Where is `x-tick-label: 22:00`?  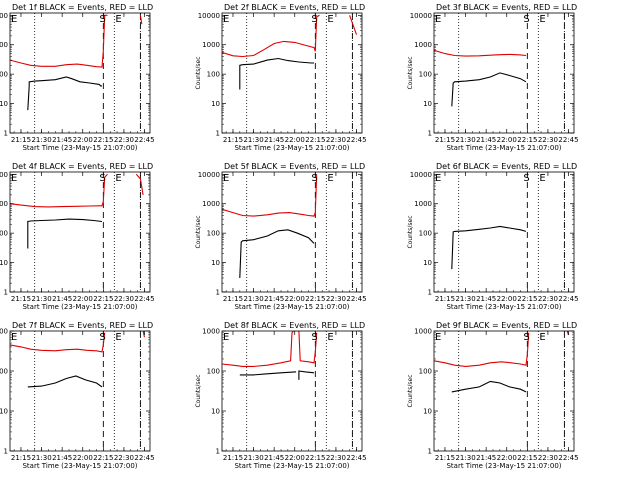
x-tick-label: 22:00 is located at coordinates (507, 140).